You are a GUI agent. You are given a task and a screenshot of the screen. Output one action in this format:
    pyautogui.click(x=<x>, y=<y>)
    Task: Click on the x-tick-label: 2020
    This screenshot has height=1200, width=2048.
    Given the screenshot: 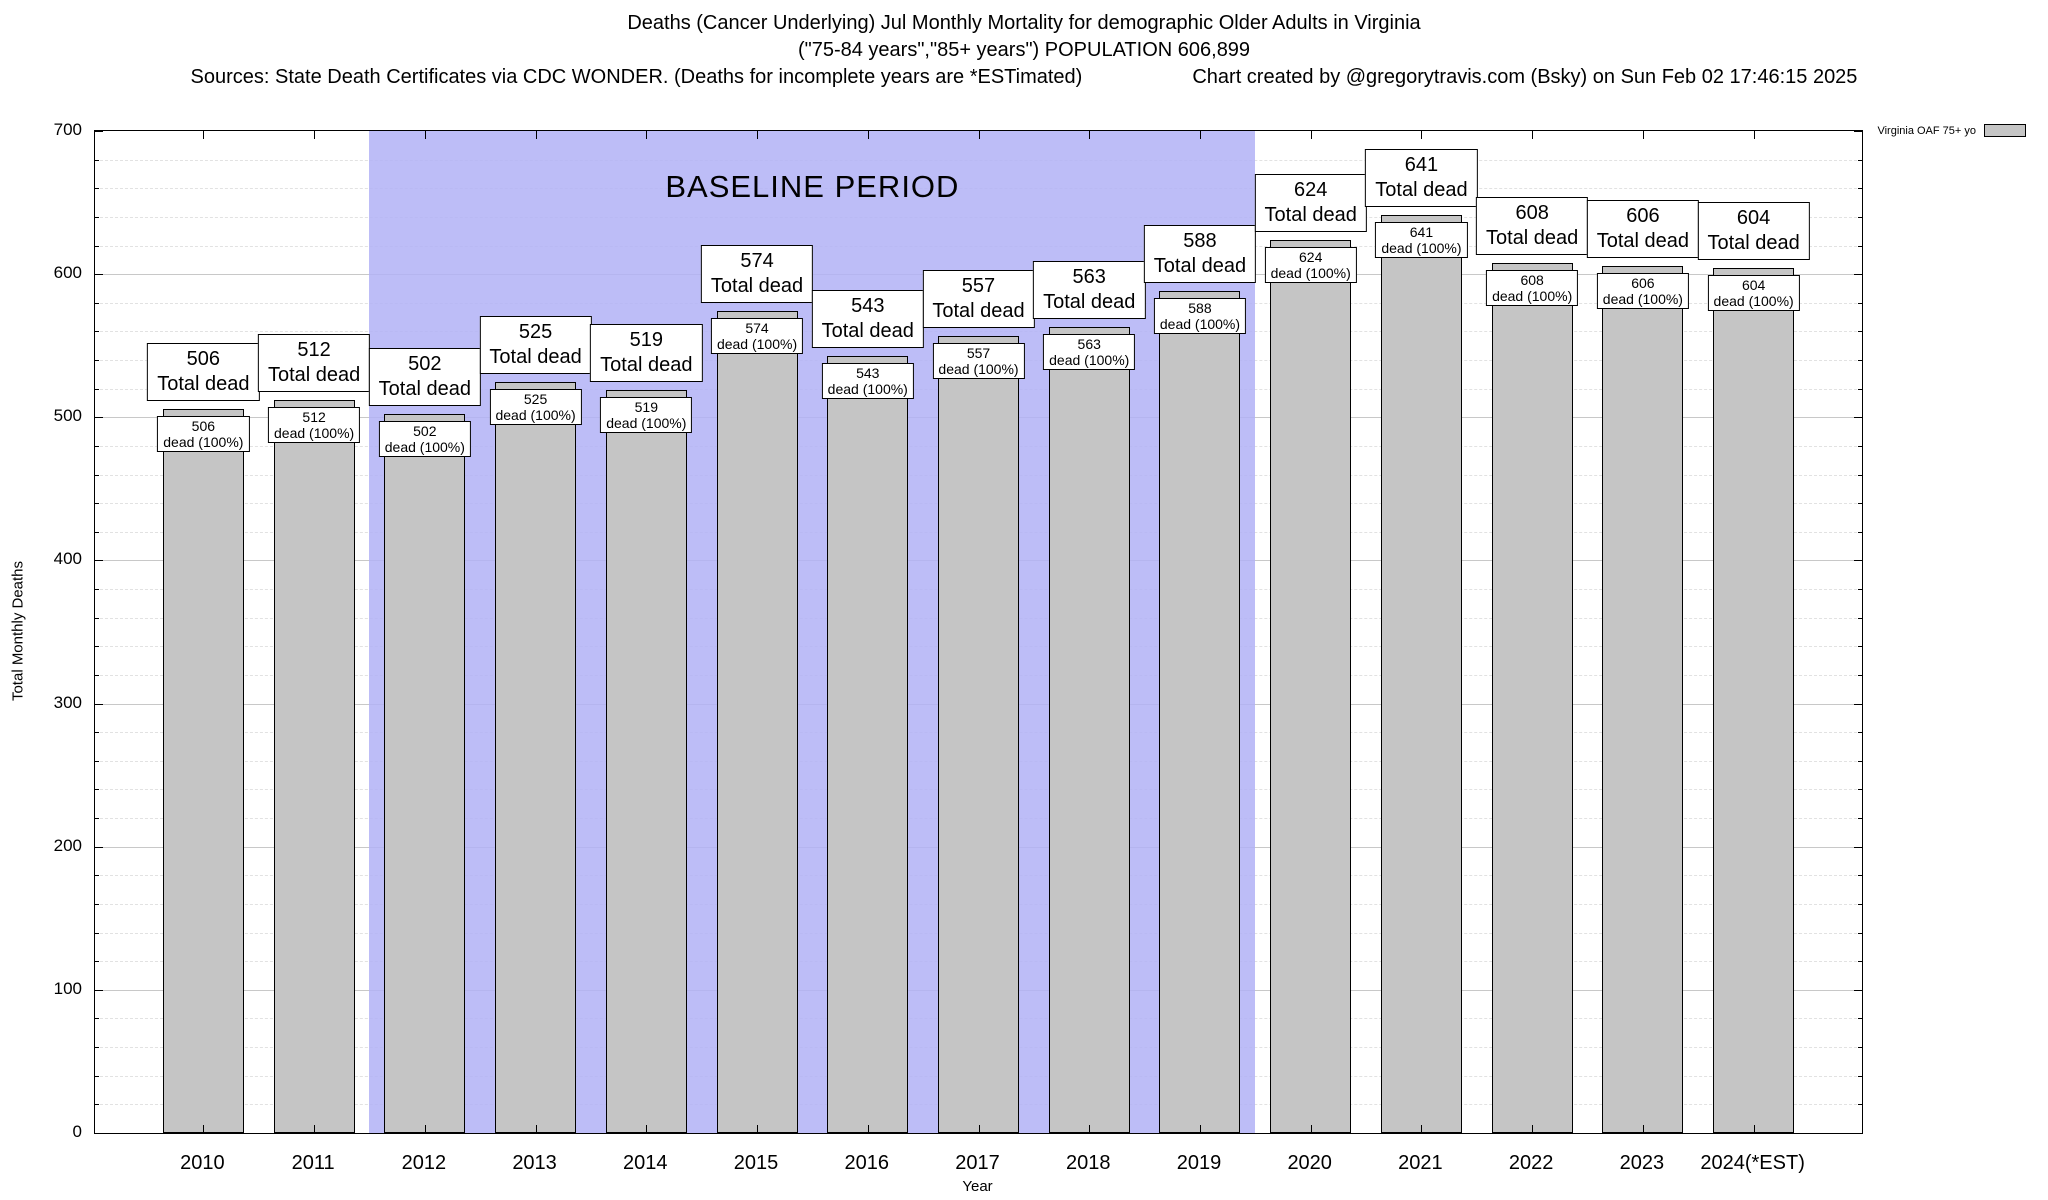 What is the action you would take?
    pyautogui.click(x=1309, y=1163)
    